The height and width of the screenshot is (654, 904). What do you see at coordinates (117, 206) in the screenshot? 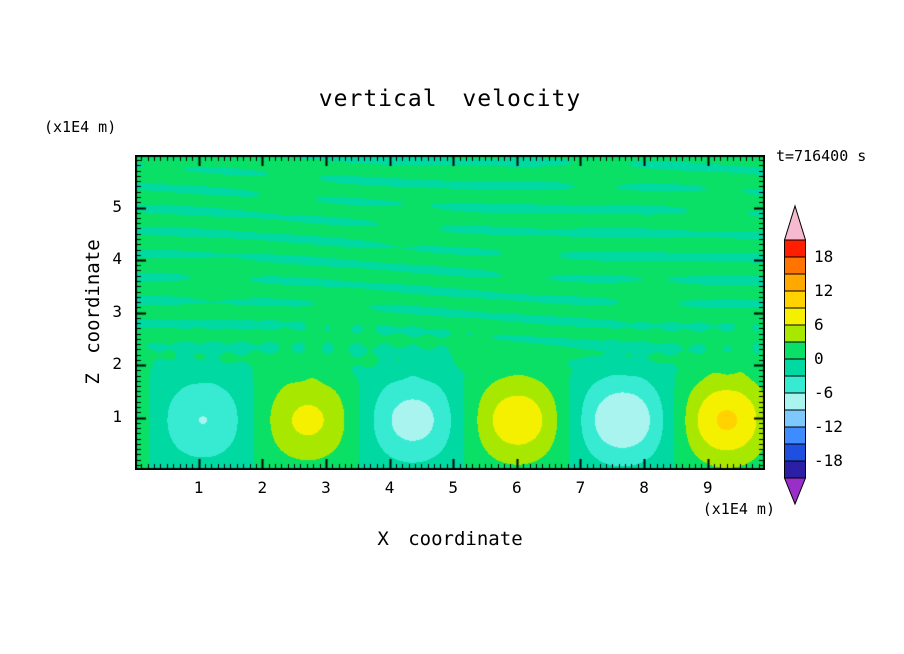
I see `y-tick-label: 5` at bounding box center [117, 206].